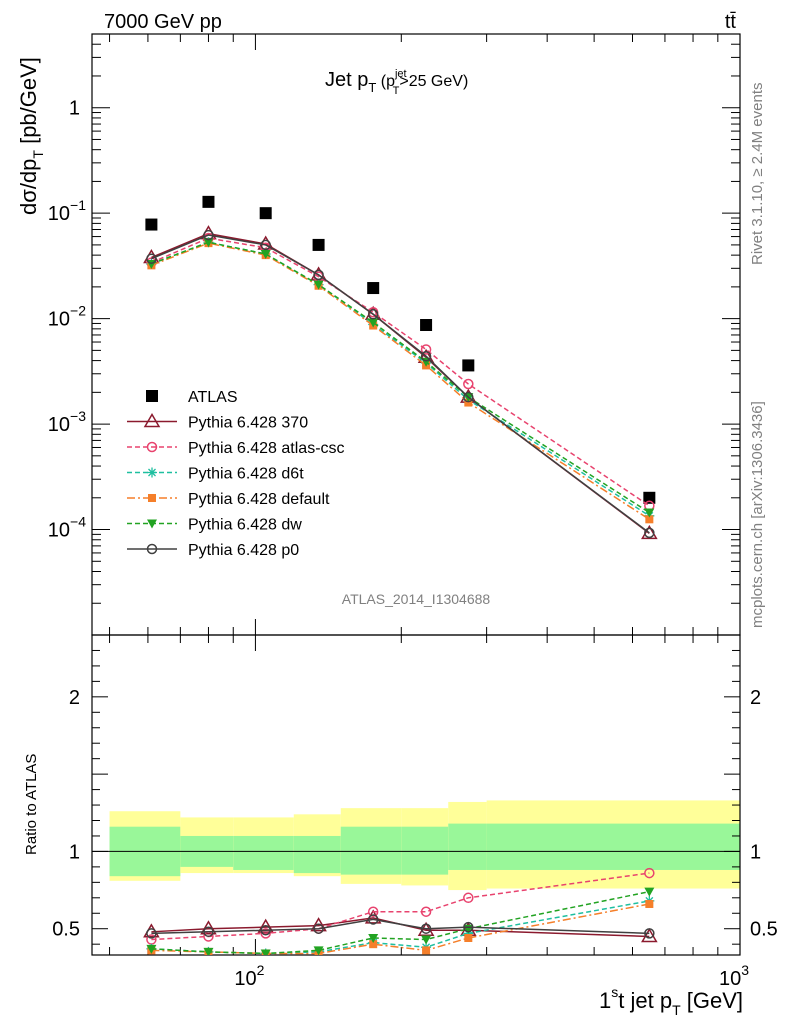 The width and height of the screenshot is (786, 1024). I want to click on title-sub: T, so click(372, 87).